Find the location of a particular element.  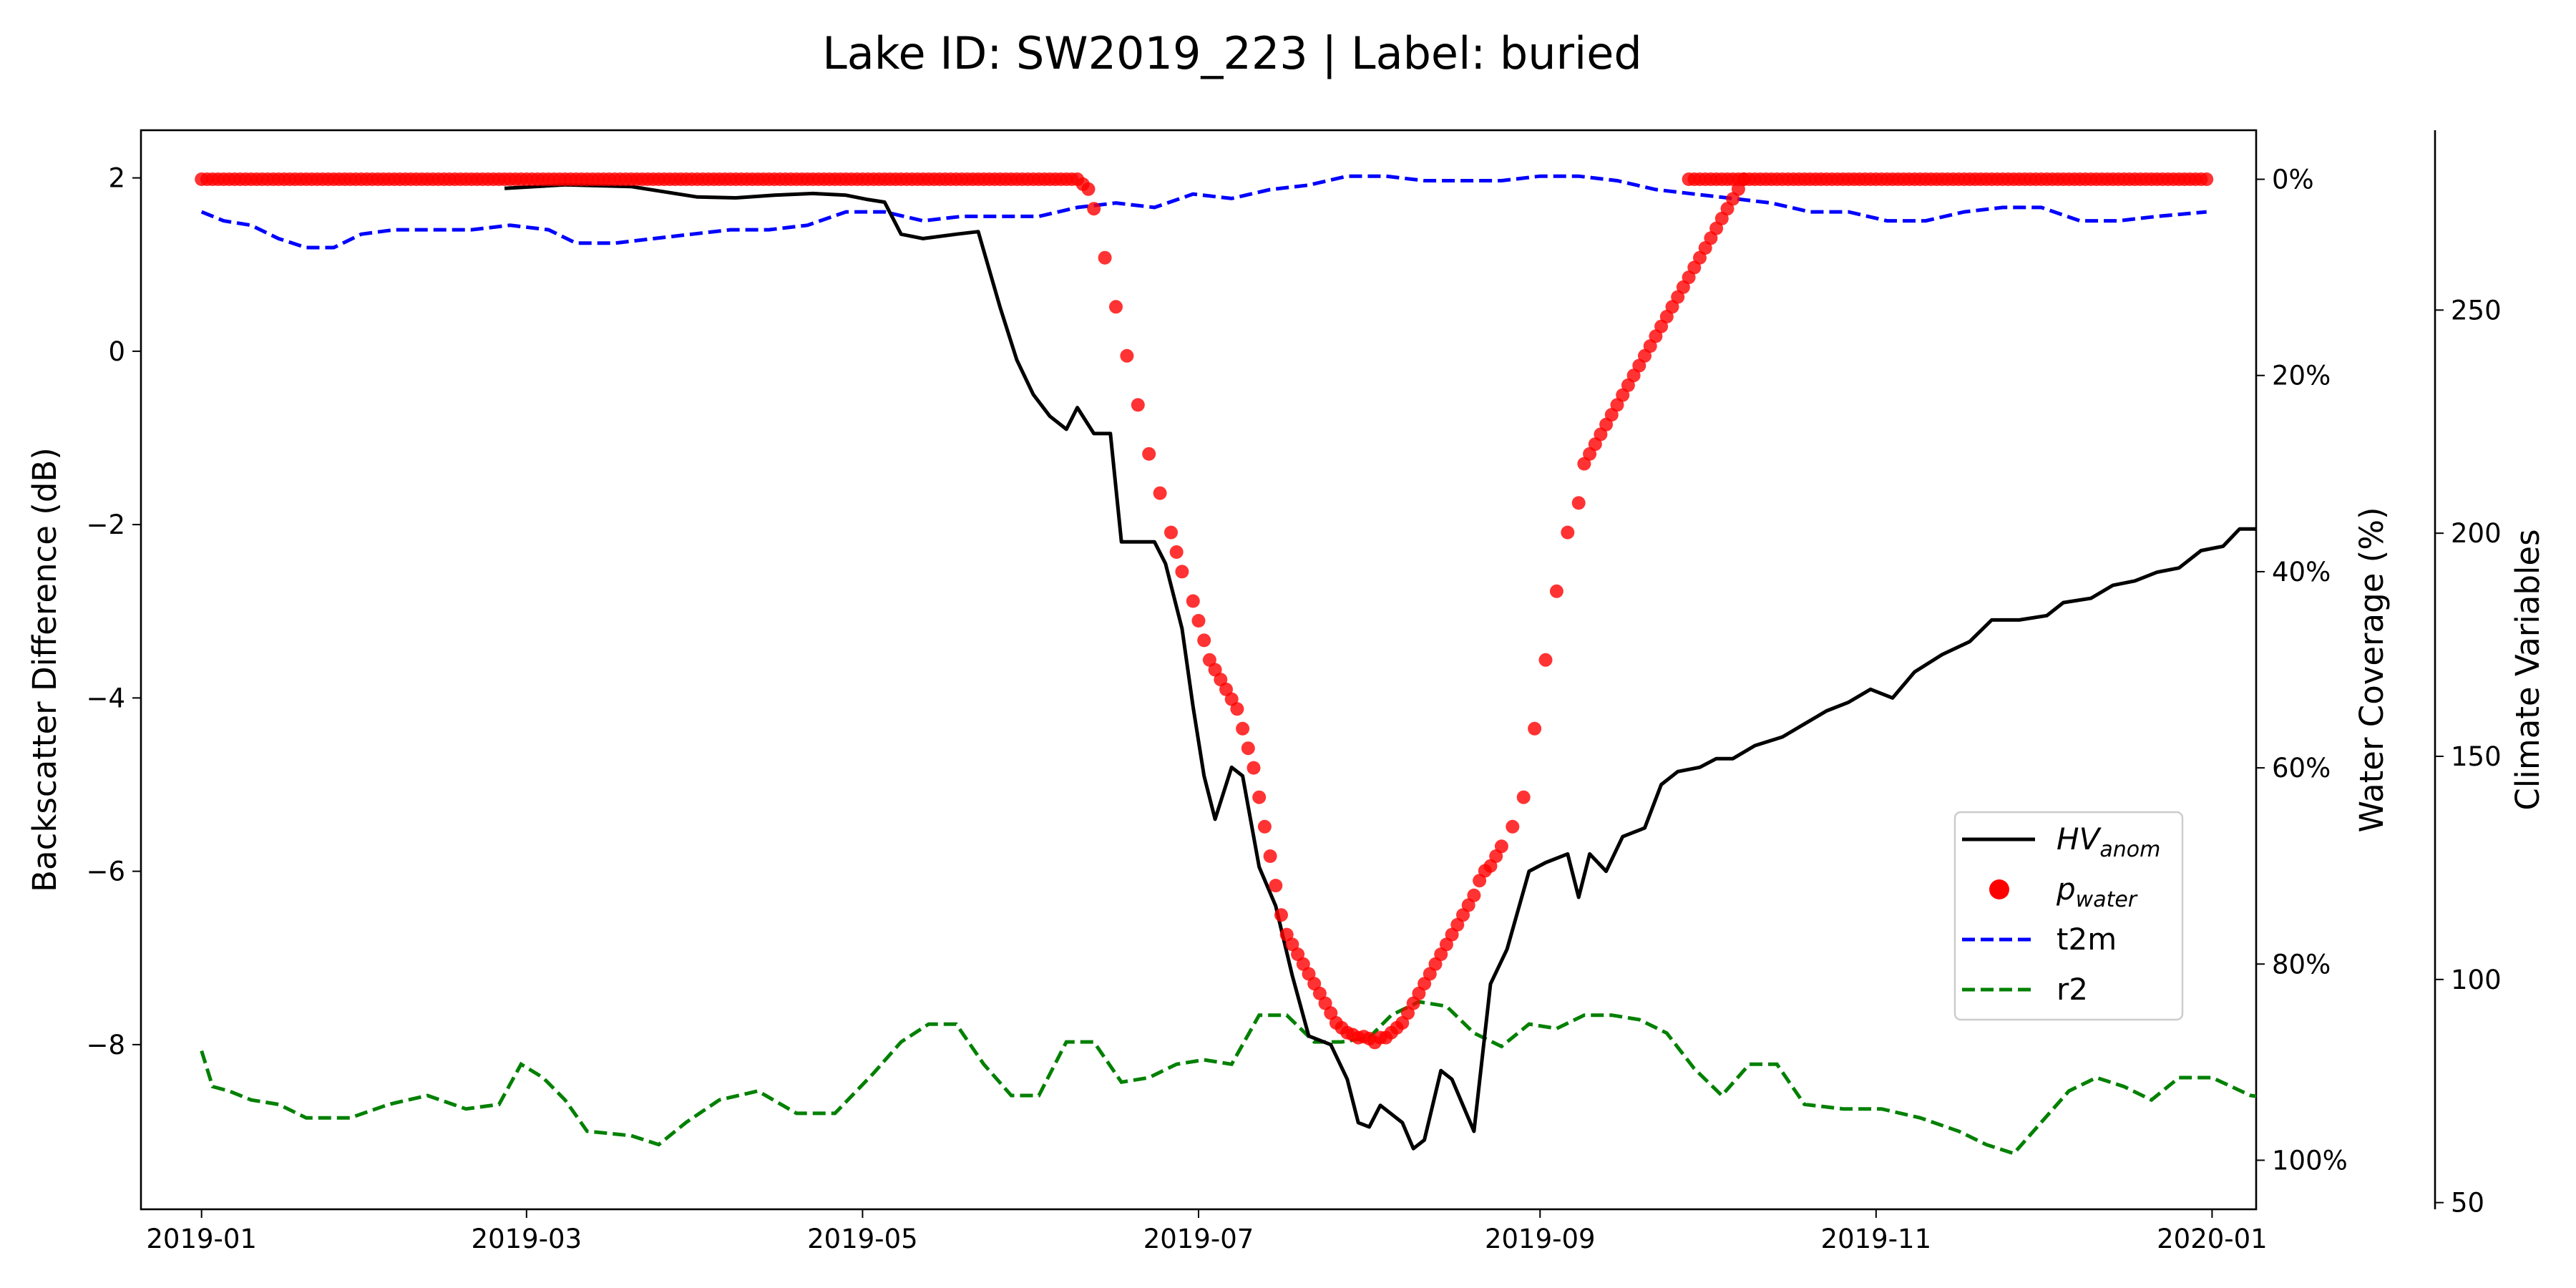

left-tick-label: −6 is located at coordinates (105, 872).